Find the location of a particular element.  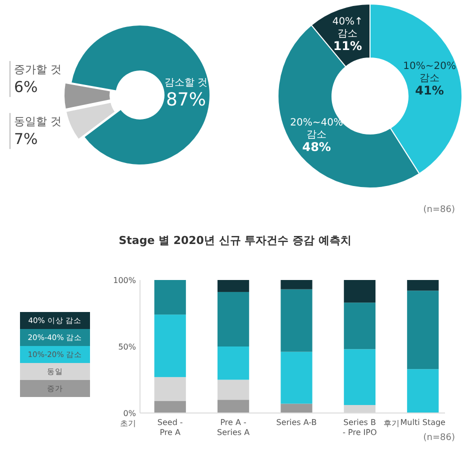

data-label: 11% is located at coordinates (347, 45).